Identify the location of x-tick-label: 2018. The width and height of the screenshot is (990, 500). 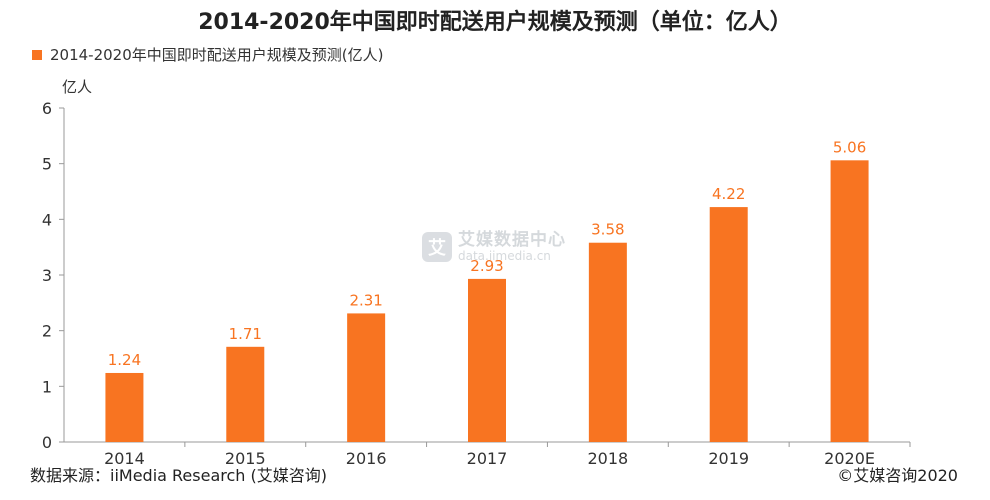
(607, 458).